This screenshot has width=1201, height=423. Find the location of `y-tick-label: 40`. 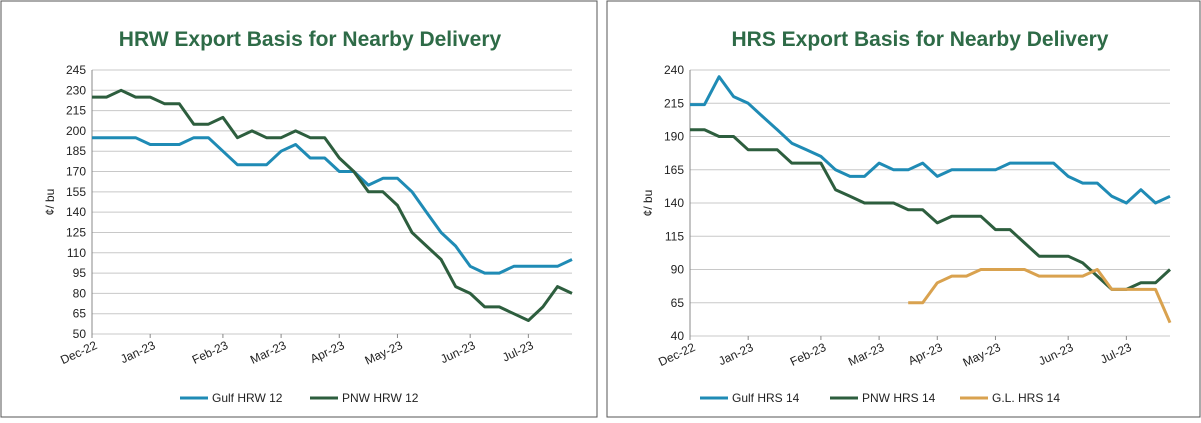

y-tick-label: 40 is located at coordinates (678, 336).